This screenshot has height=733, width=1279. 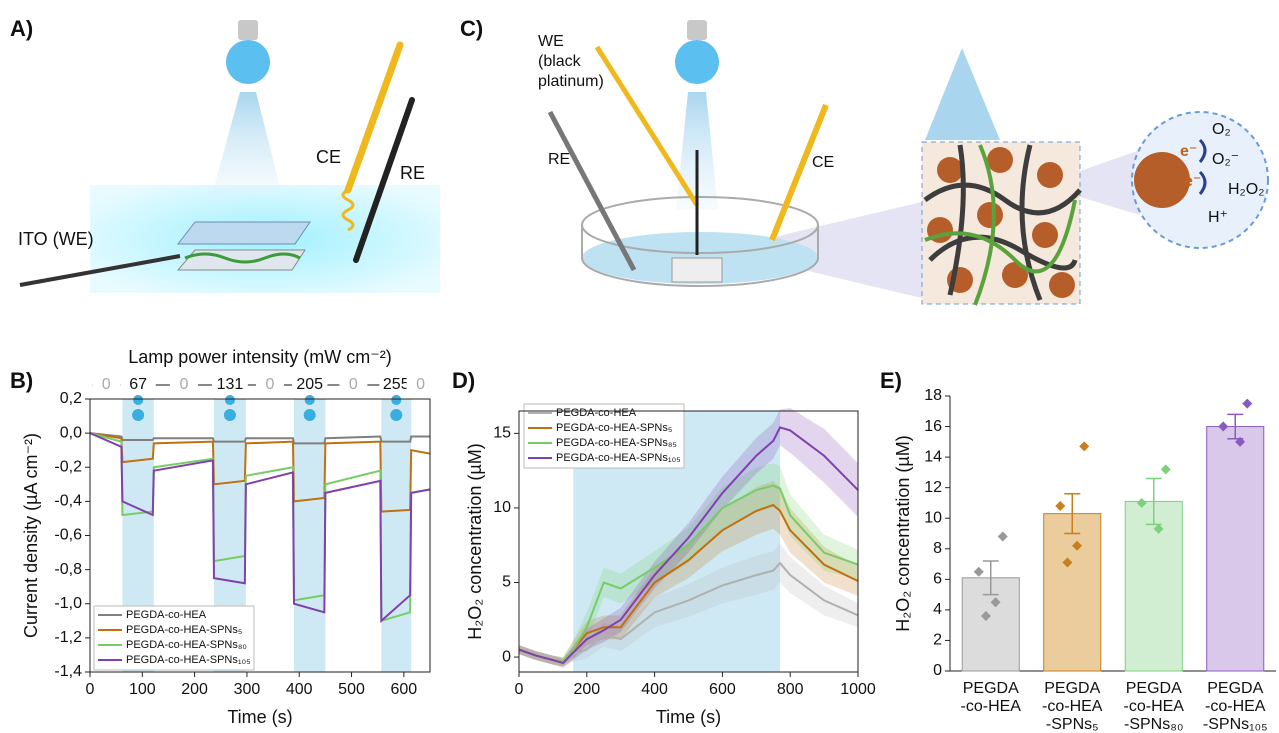 What do you see at coordinates (475, 541) in the screenshot?
I see `y-axis-label: H₂O₂ concentration (µM)` at bounding box center [475, 541].